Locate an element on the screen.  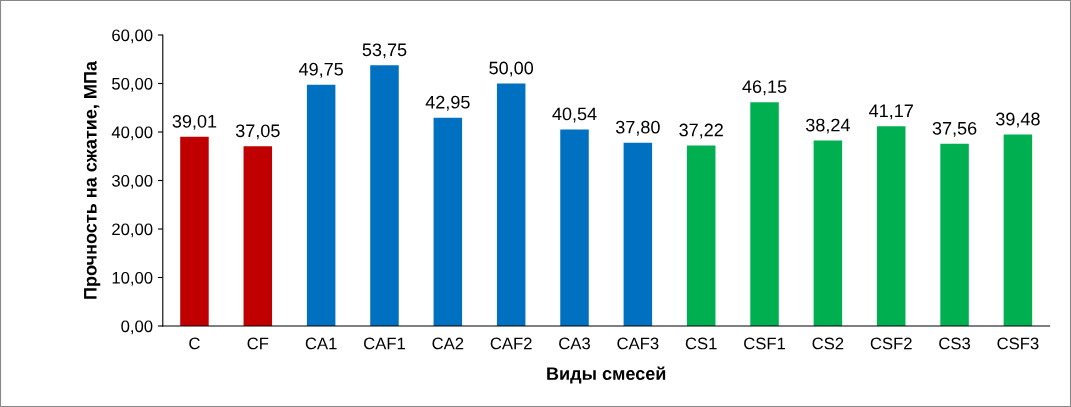
data-label: 49,75 is located at coordinates (320, 70).